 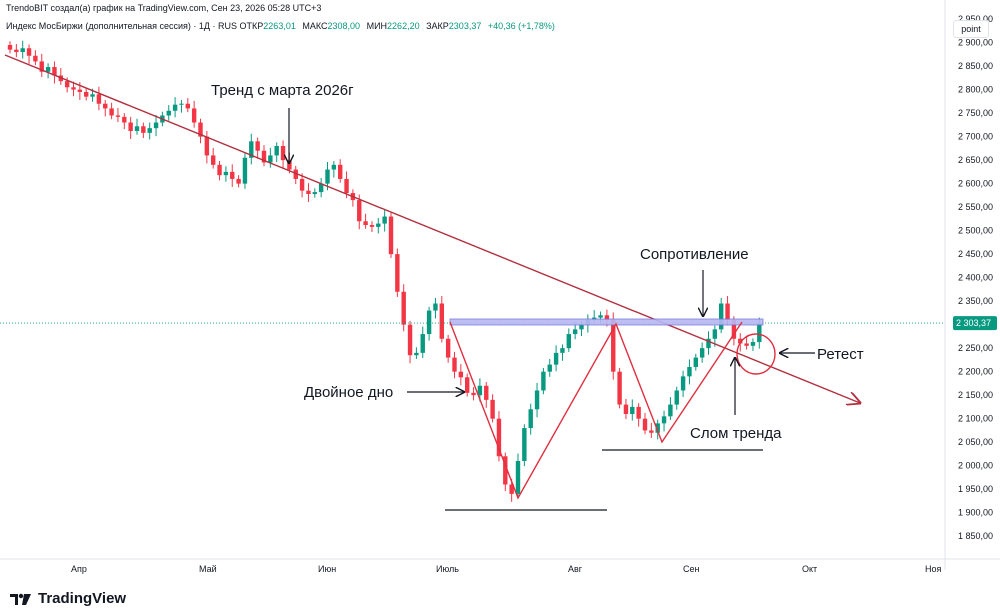 I want to click on y-tick-label: 2 800,00, so click(x=975, y=90).